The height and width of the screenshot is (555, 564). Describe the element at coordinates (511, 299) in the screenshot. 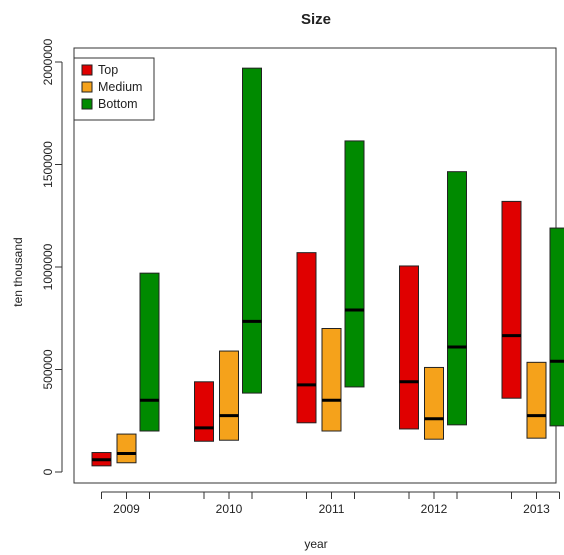

I see `box-top-2013` at that location.